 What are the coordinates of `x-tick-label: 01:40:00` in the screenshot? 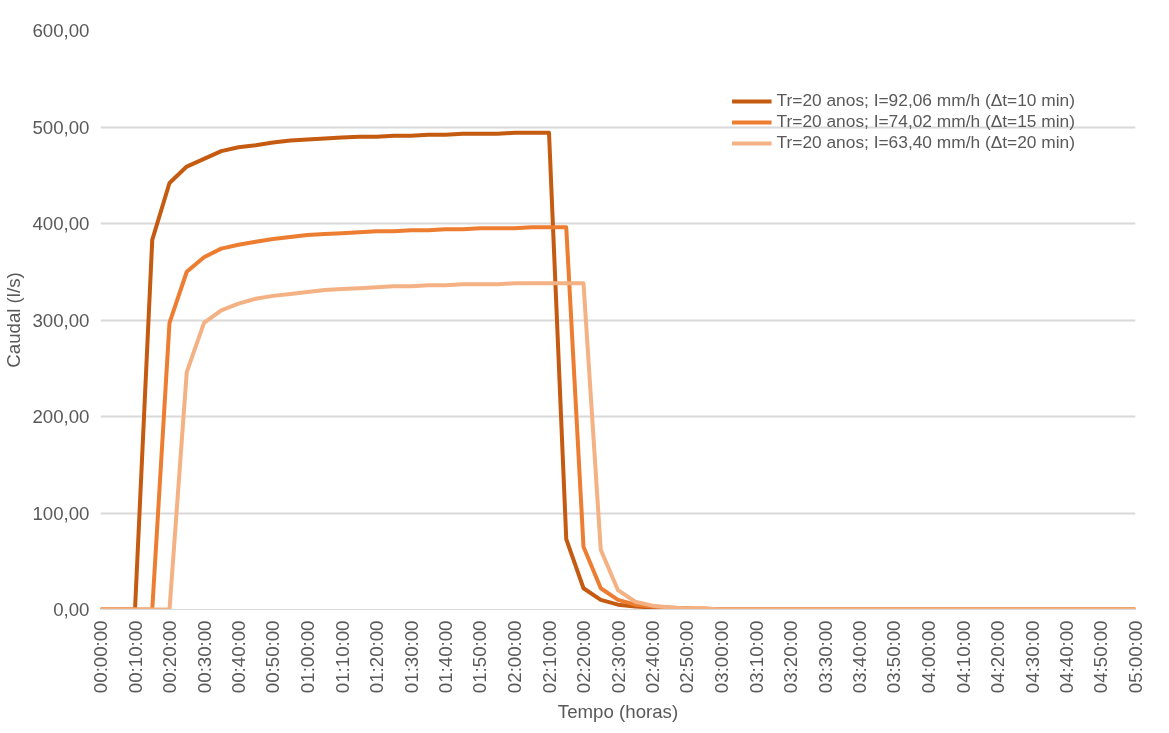 It's located at (446, 657).